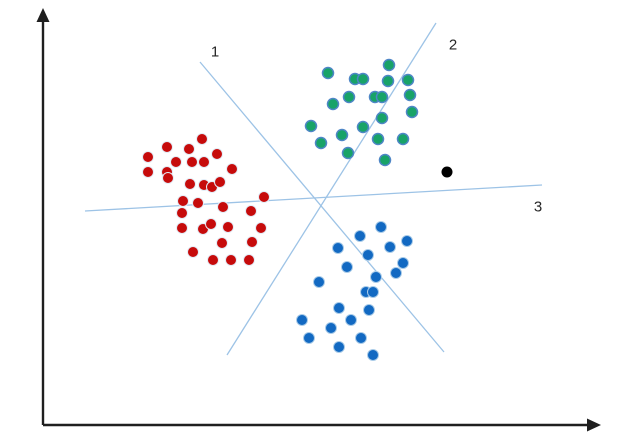 Image resolution: width=636 pixels, height=438 pixels. What do you see at coordinates (215, 52) in the screenshot?
I see `line-label-1: 1` at bounding box center [215, 52].